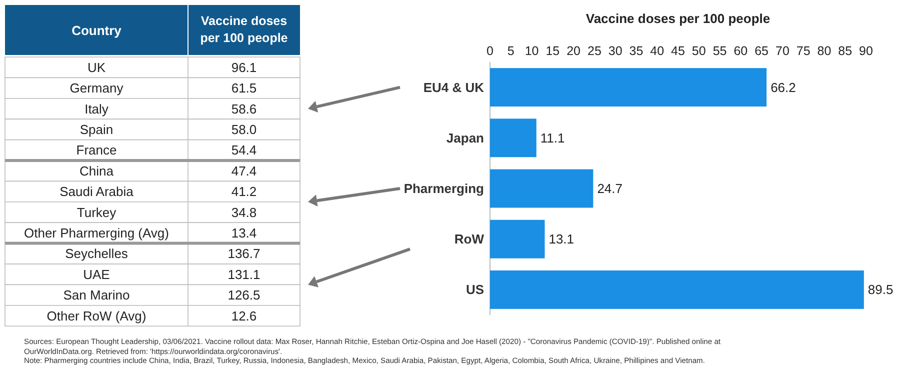 The height and width of the screenshot is (387, 900). I want to click on text: Vaccine doses per 100 people, so click(244, 29).